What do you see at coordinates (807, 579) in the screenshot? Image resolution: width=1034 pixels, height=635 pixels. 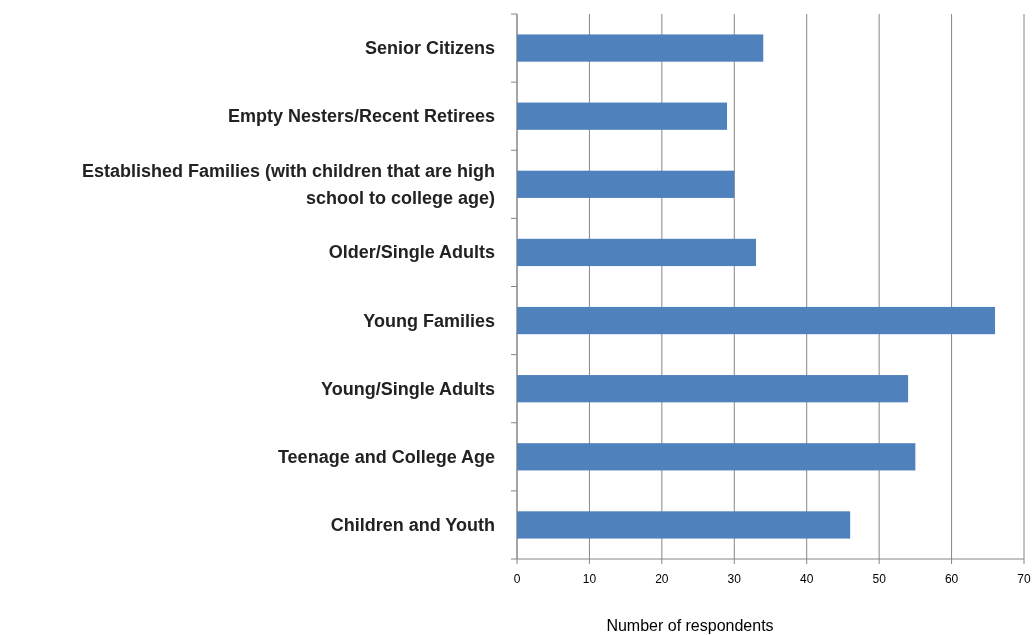 I see `x-tick-label: 40` at bounding box center [807, 579].